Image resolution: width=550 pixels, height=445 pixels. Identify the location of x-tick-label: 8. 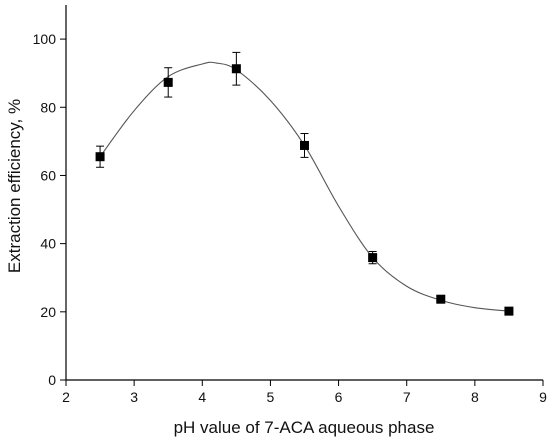
(475, 397).